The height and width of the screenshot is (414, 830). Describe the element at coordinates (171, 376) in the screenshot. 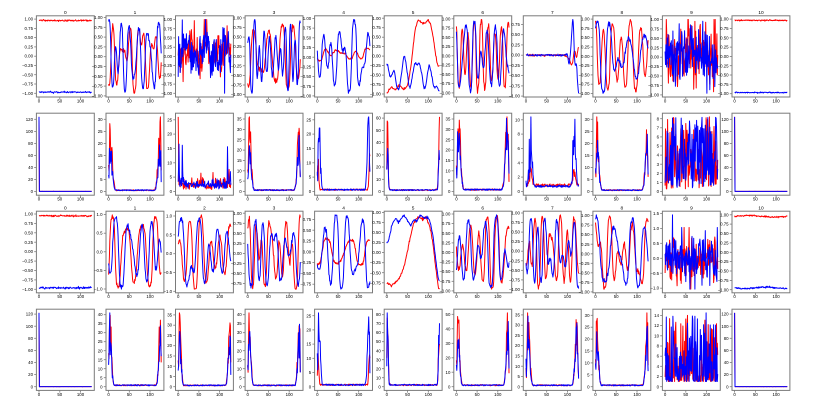

I see `svg-text: 5` at that location.